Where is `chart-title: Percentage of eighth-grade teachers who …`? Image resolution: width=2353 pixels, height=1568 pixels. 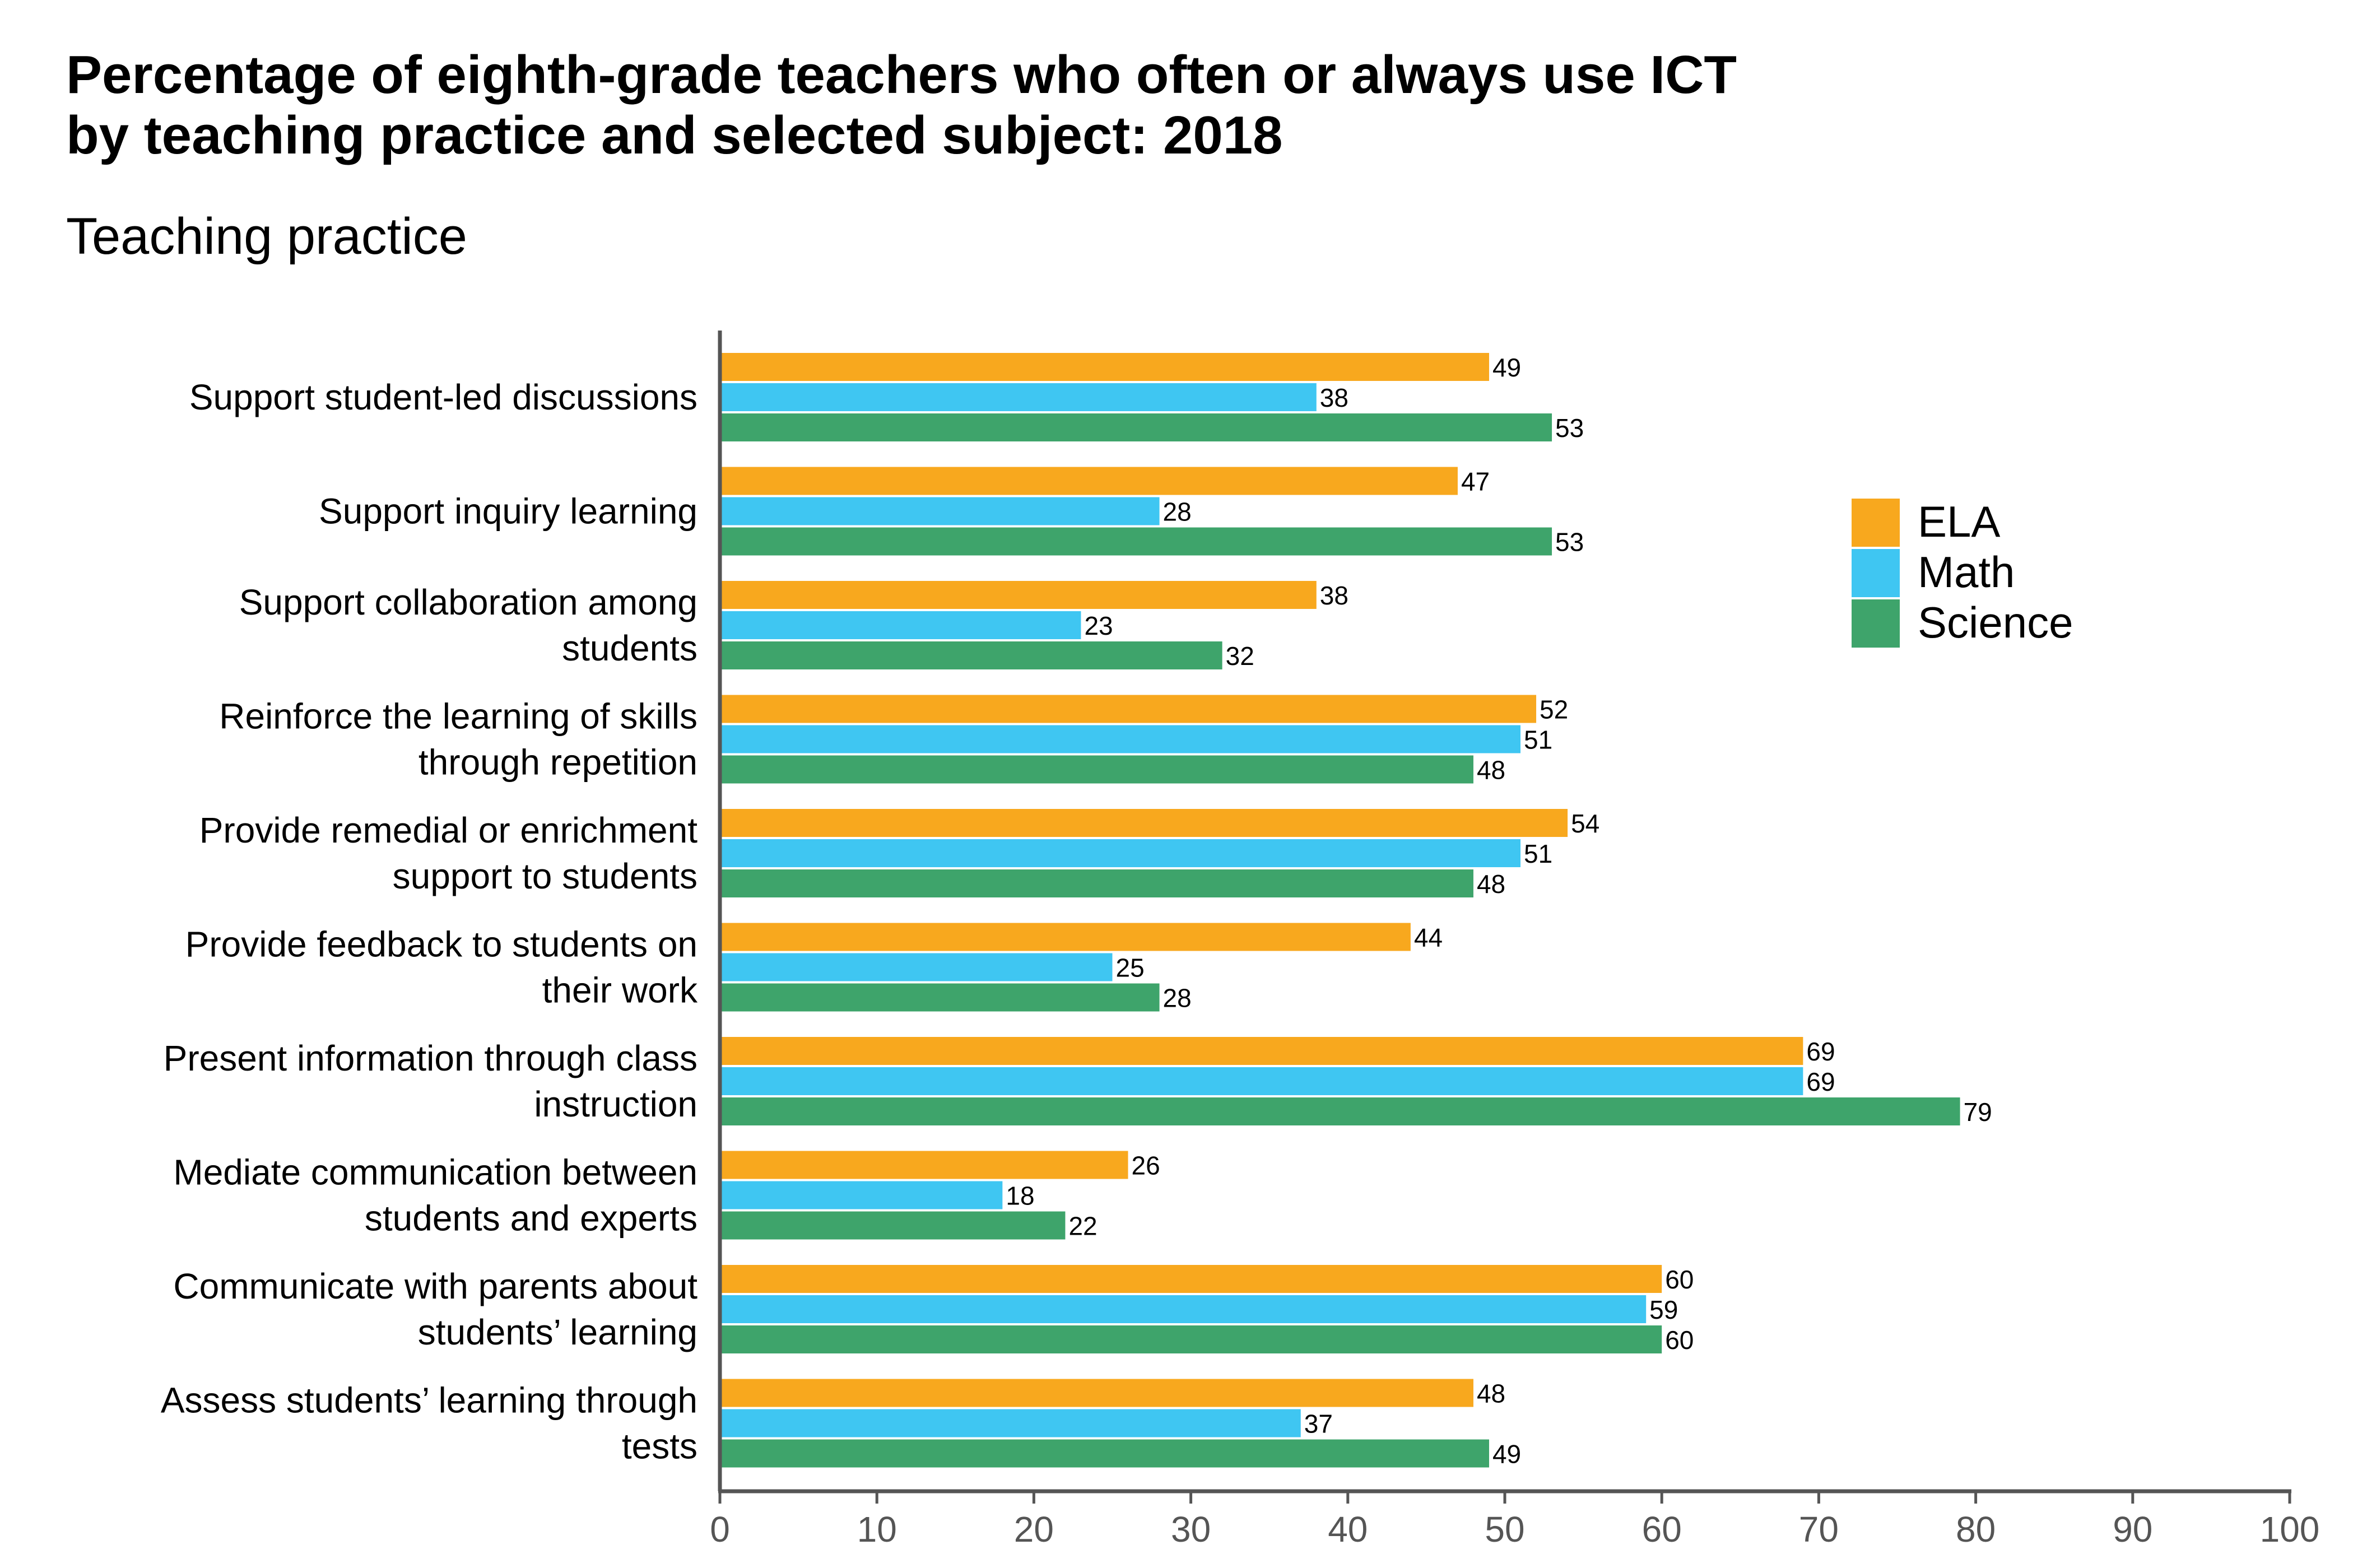 chart-title: Percentage of eighth-grade teachers who … is located at coordinates (1158, 106).